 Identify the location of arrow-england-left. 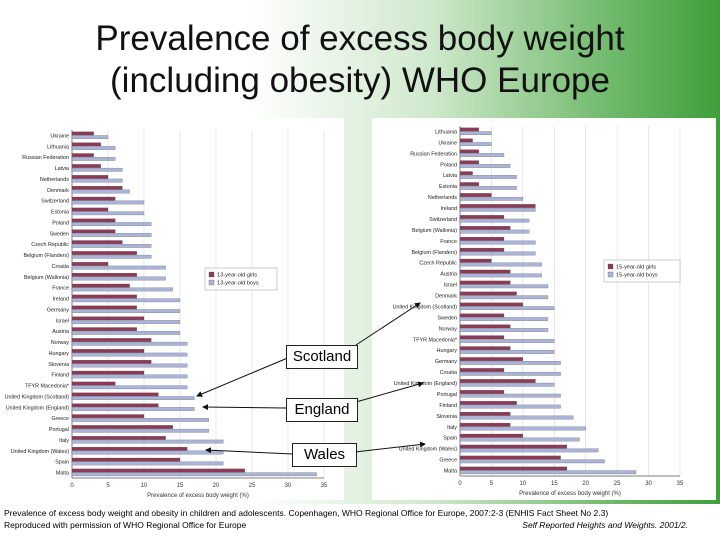
(244, 407).